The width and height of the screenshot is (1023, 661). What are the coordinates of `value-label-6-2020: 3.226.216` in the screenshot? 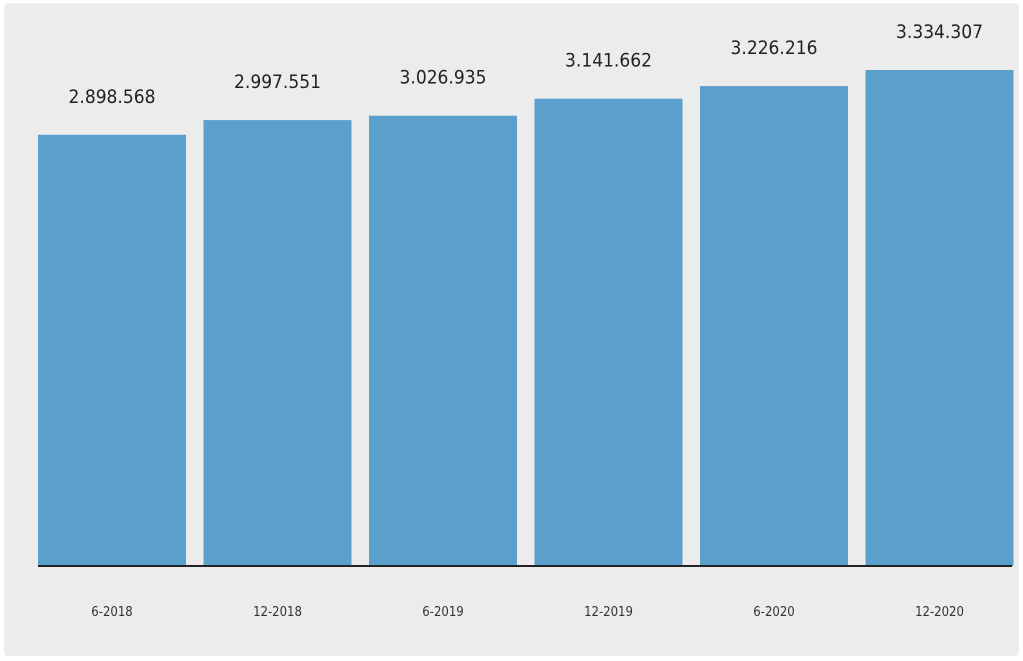 It's located at (774, 48).